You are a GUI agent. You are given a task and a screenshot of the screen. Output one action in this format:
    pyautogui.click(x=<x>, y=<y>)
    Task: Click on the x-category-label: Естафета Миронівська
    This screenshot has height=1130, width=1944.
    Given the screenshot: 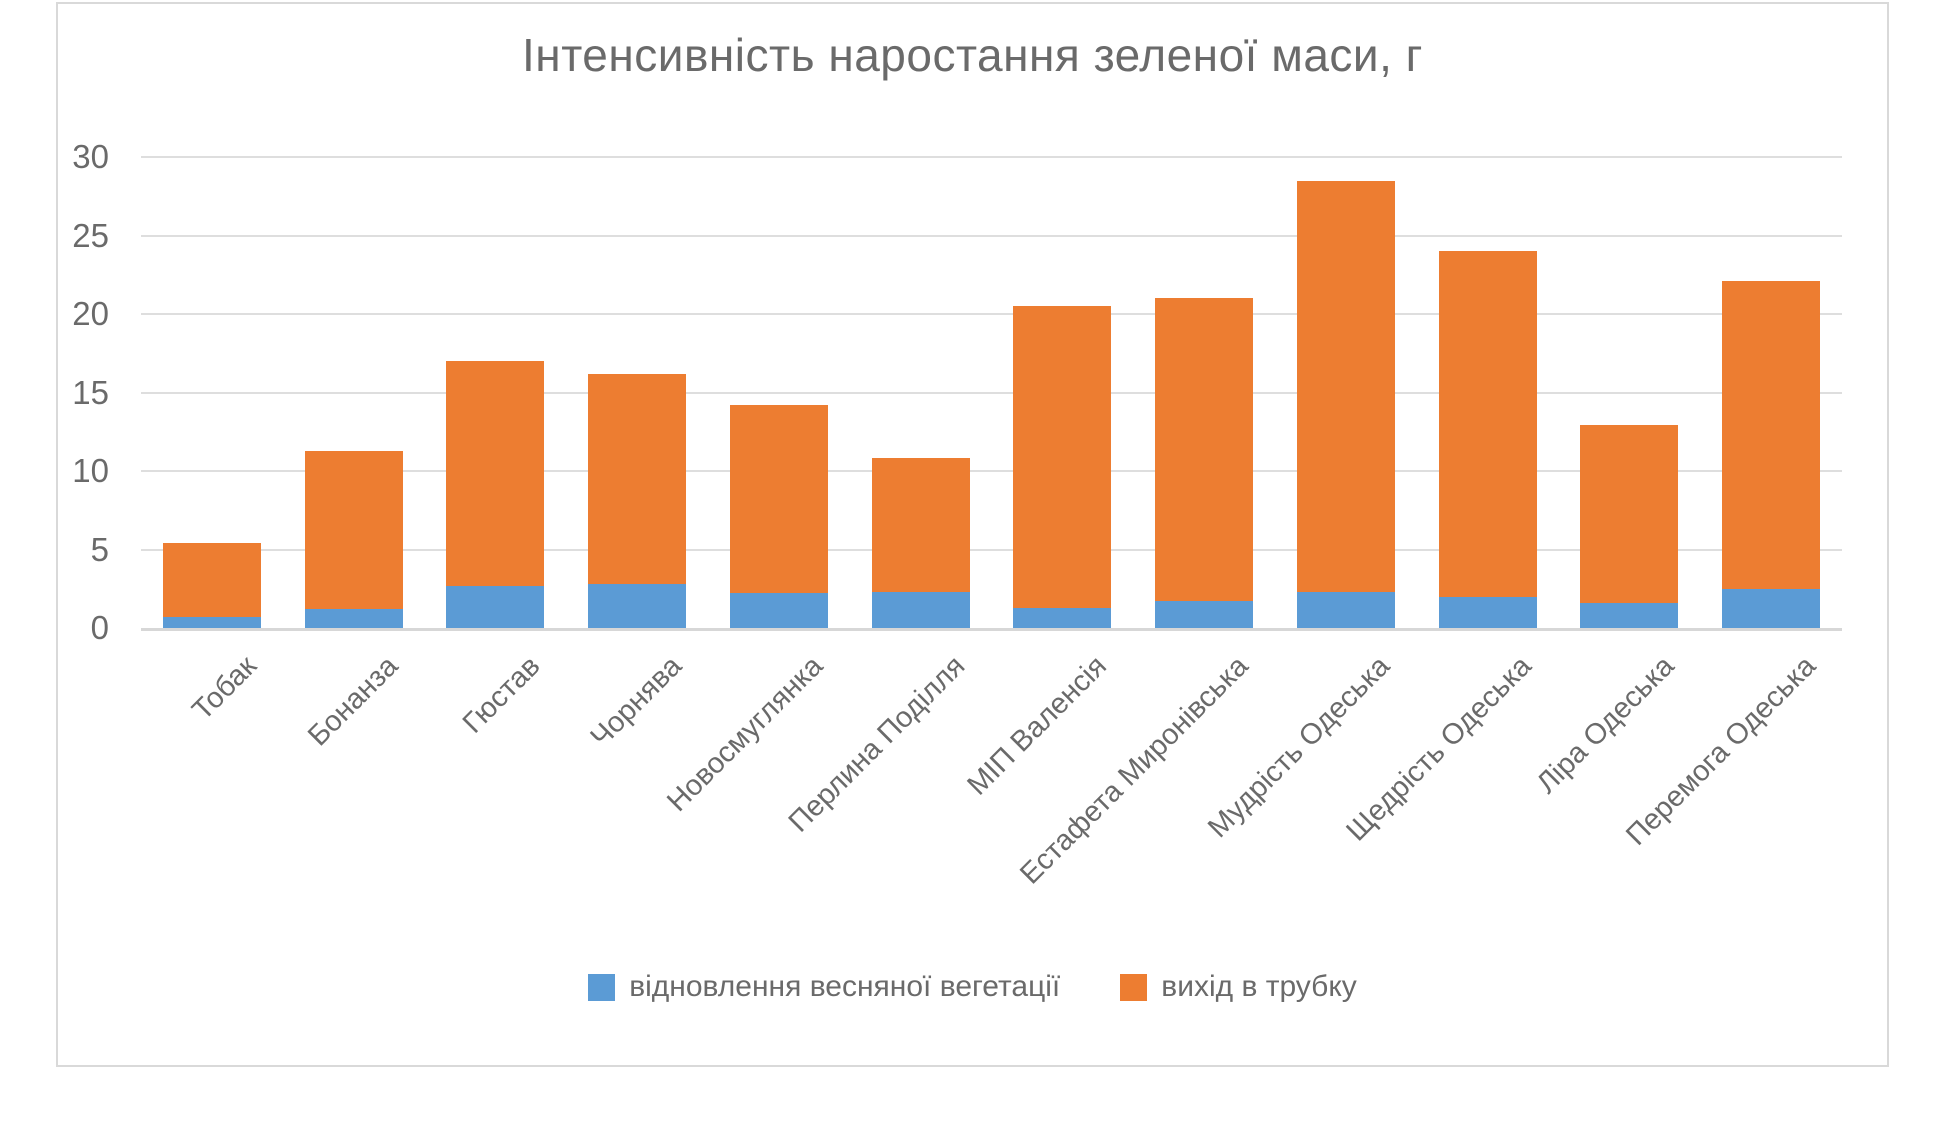 What is the action you would take?
    pyautogui.click(x=1134, y=770)
    